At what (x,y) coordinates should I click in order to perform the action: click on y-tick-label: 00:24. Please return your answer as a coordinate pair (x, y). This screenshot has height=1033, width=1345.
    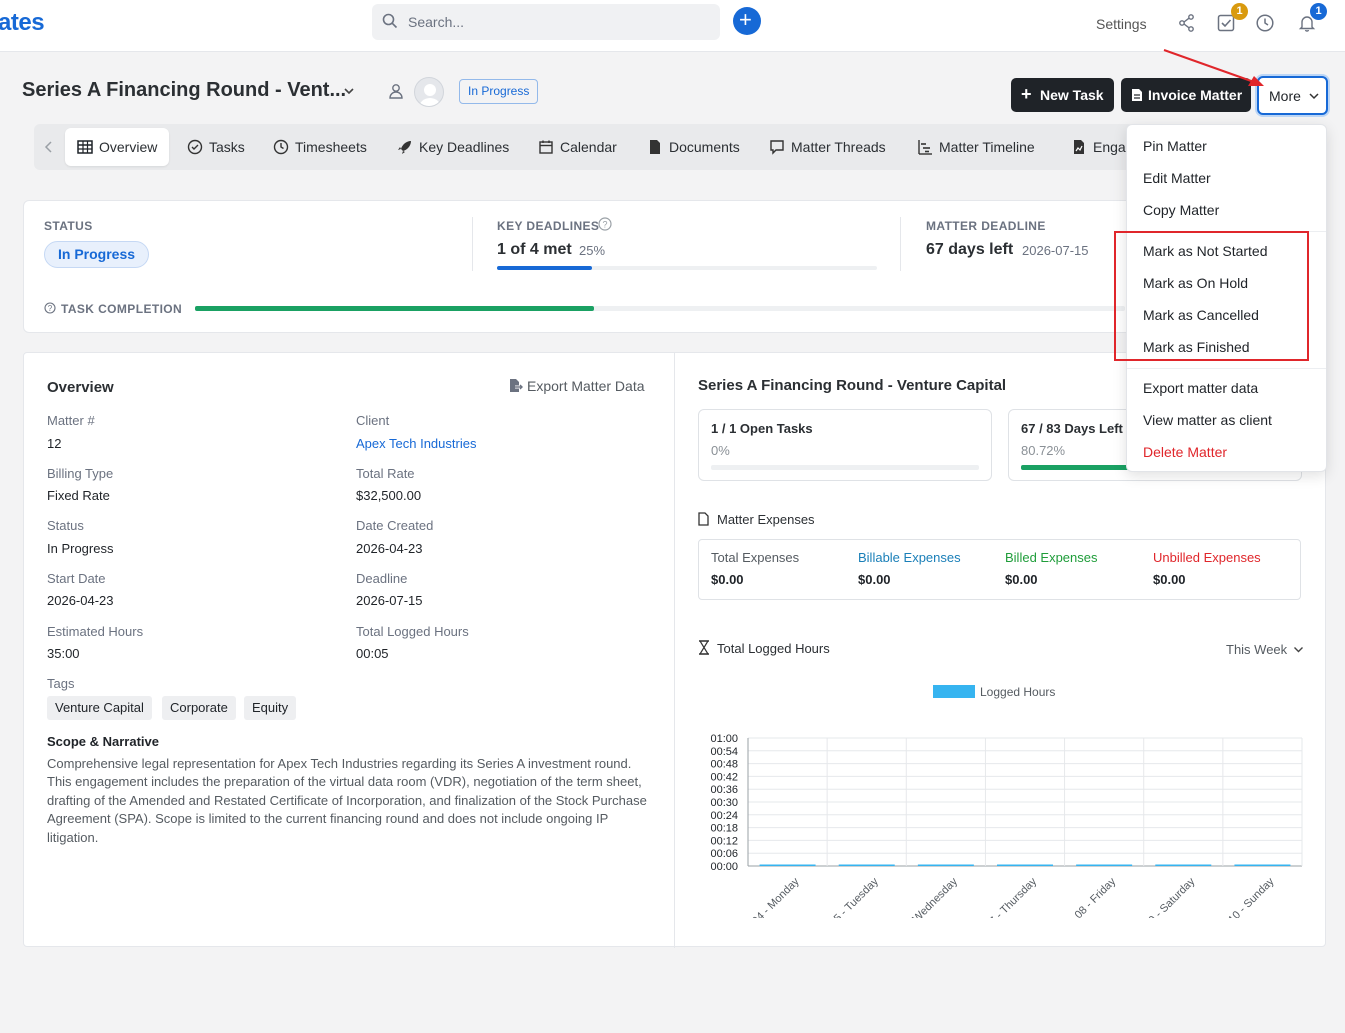
    Looking at the image, I should click on (724, 816).